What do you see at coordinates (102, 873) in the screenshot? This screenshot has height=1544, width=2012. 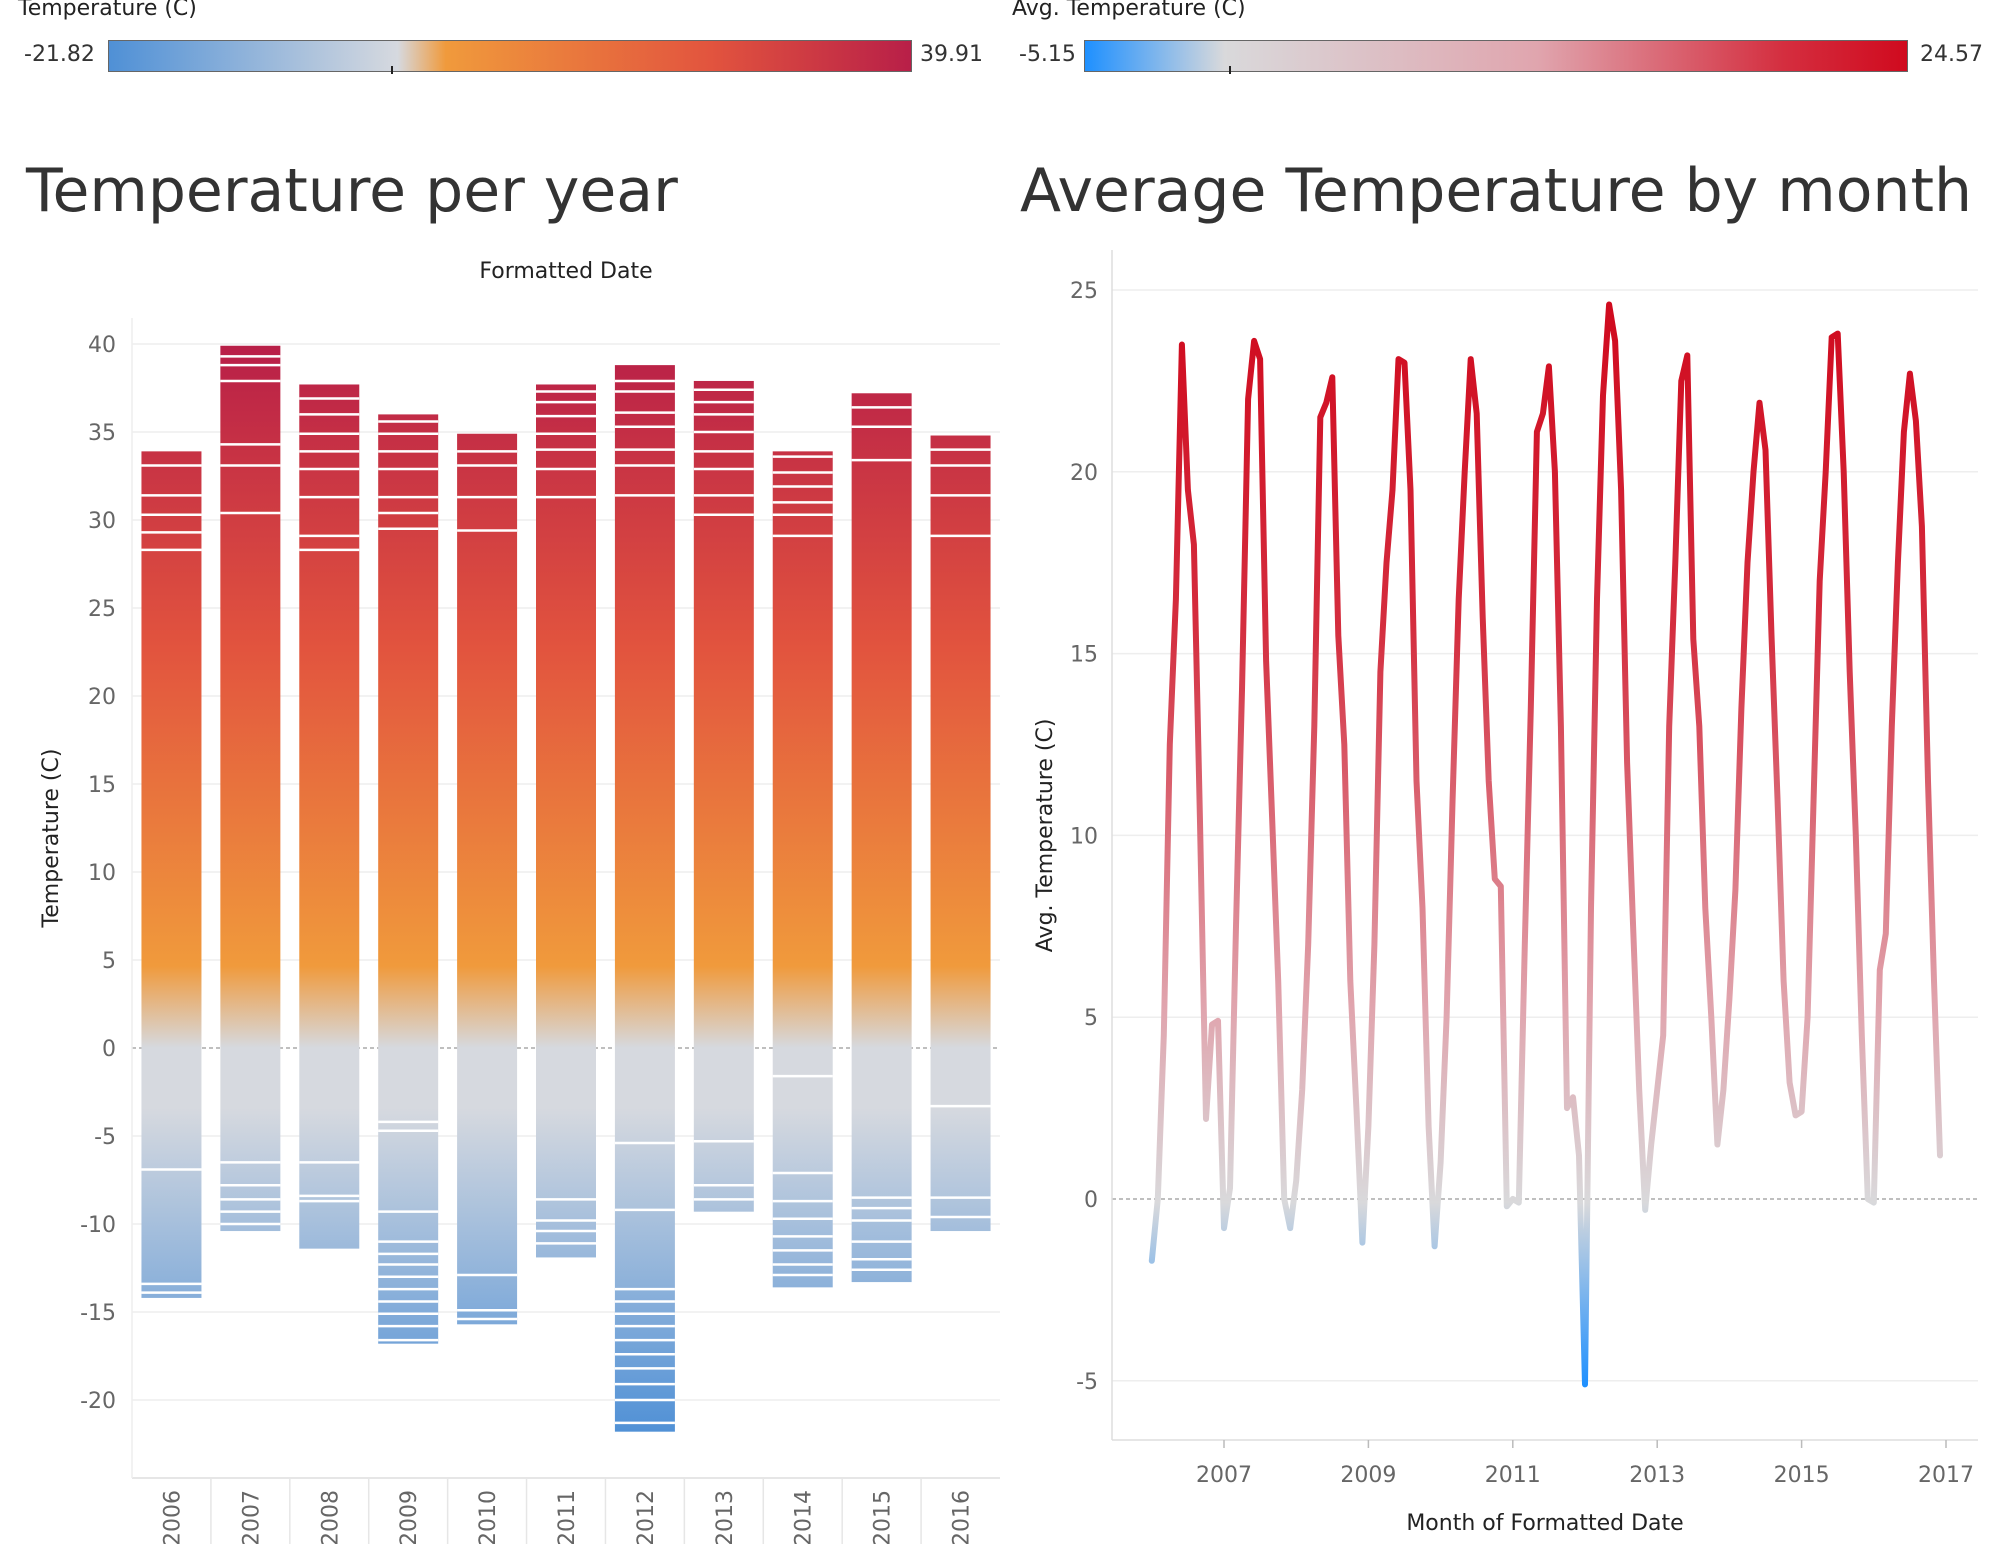 I see `bar-y-tick-label: 10` at bounding box center [102, 873].